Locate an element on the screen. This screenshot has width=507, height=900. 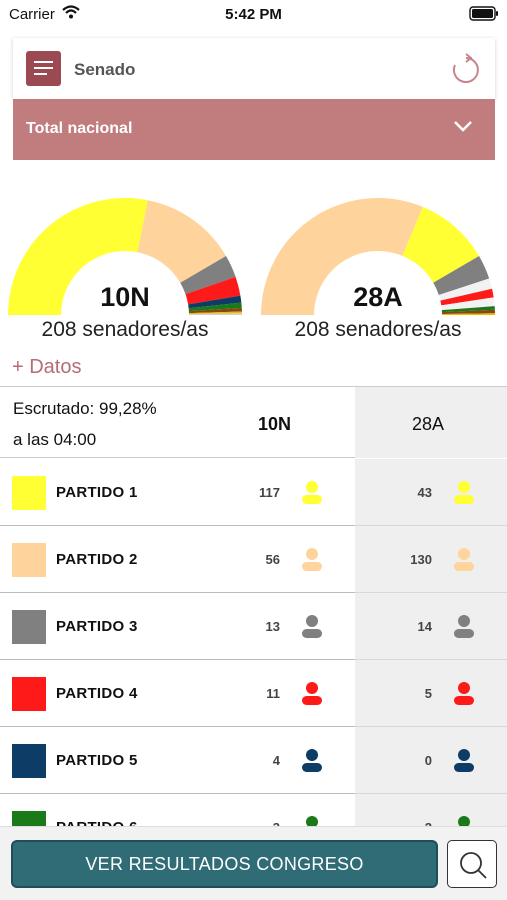
seats-28a: 5 is located at coordinates (428, 693).